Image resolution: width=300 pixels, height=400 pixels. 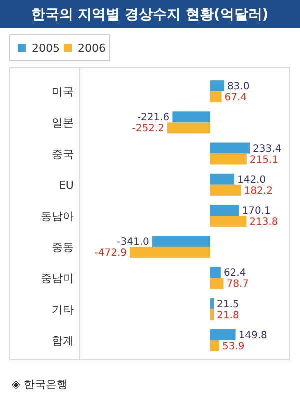 What do you see at coordinates (228, 304) in the screenshot?
I see `data-label: 21.5` at bounding box center [228, 304].